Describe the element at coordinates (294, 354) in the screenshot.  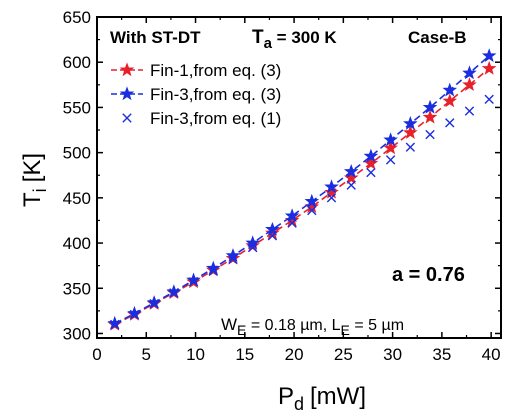
I see `x-tick-label: 20` at that location.